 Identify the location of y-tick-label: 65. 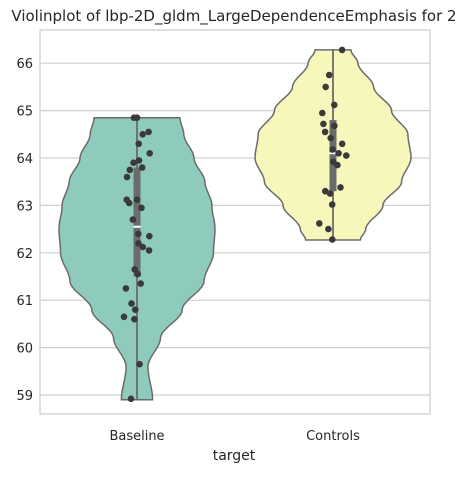
(24, 112).